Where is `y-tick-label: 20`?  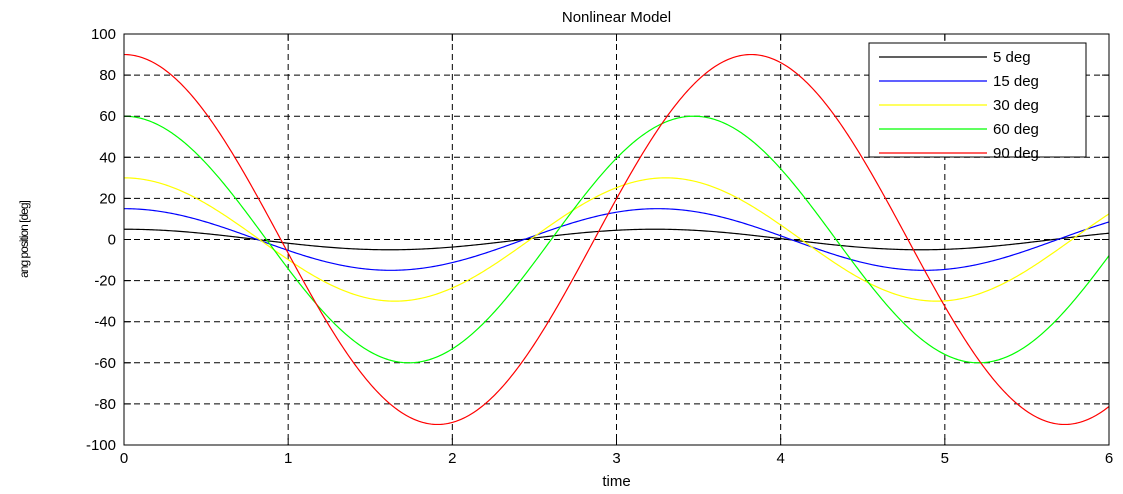
y-tick-label: 20 is located at coordinates (107, 198).